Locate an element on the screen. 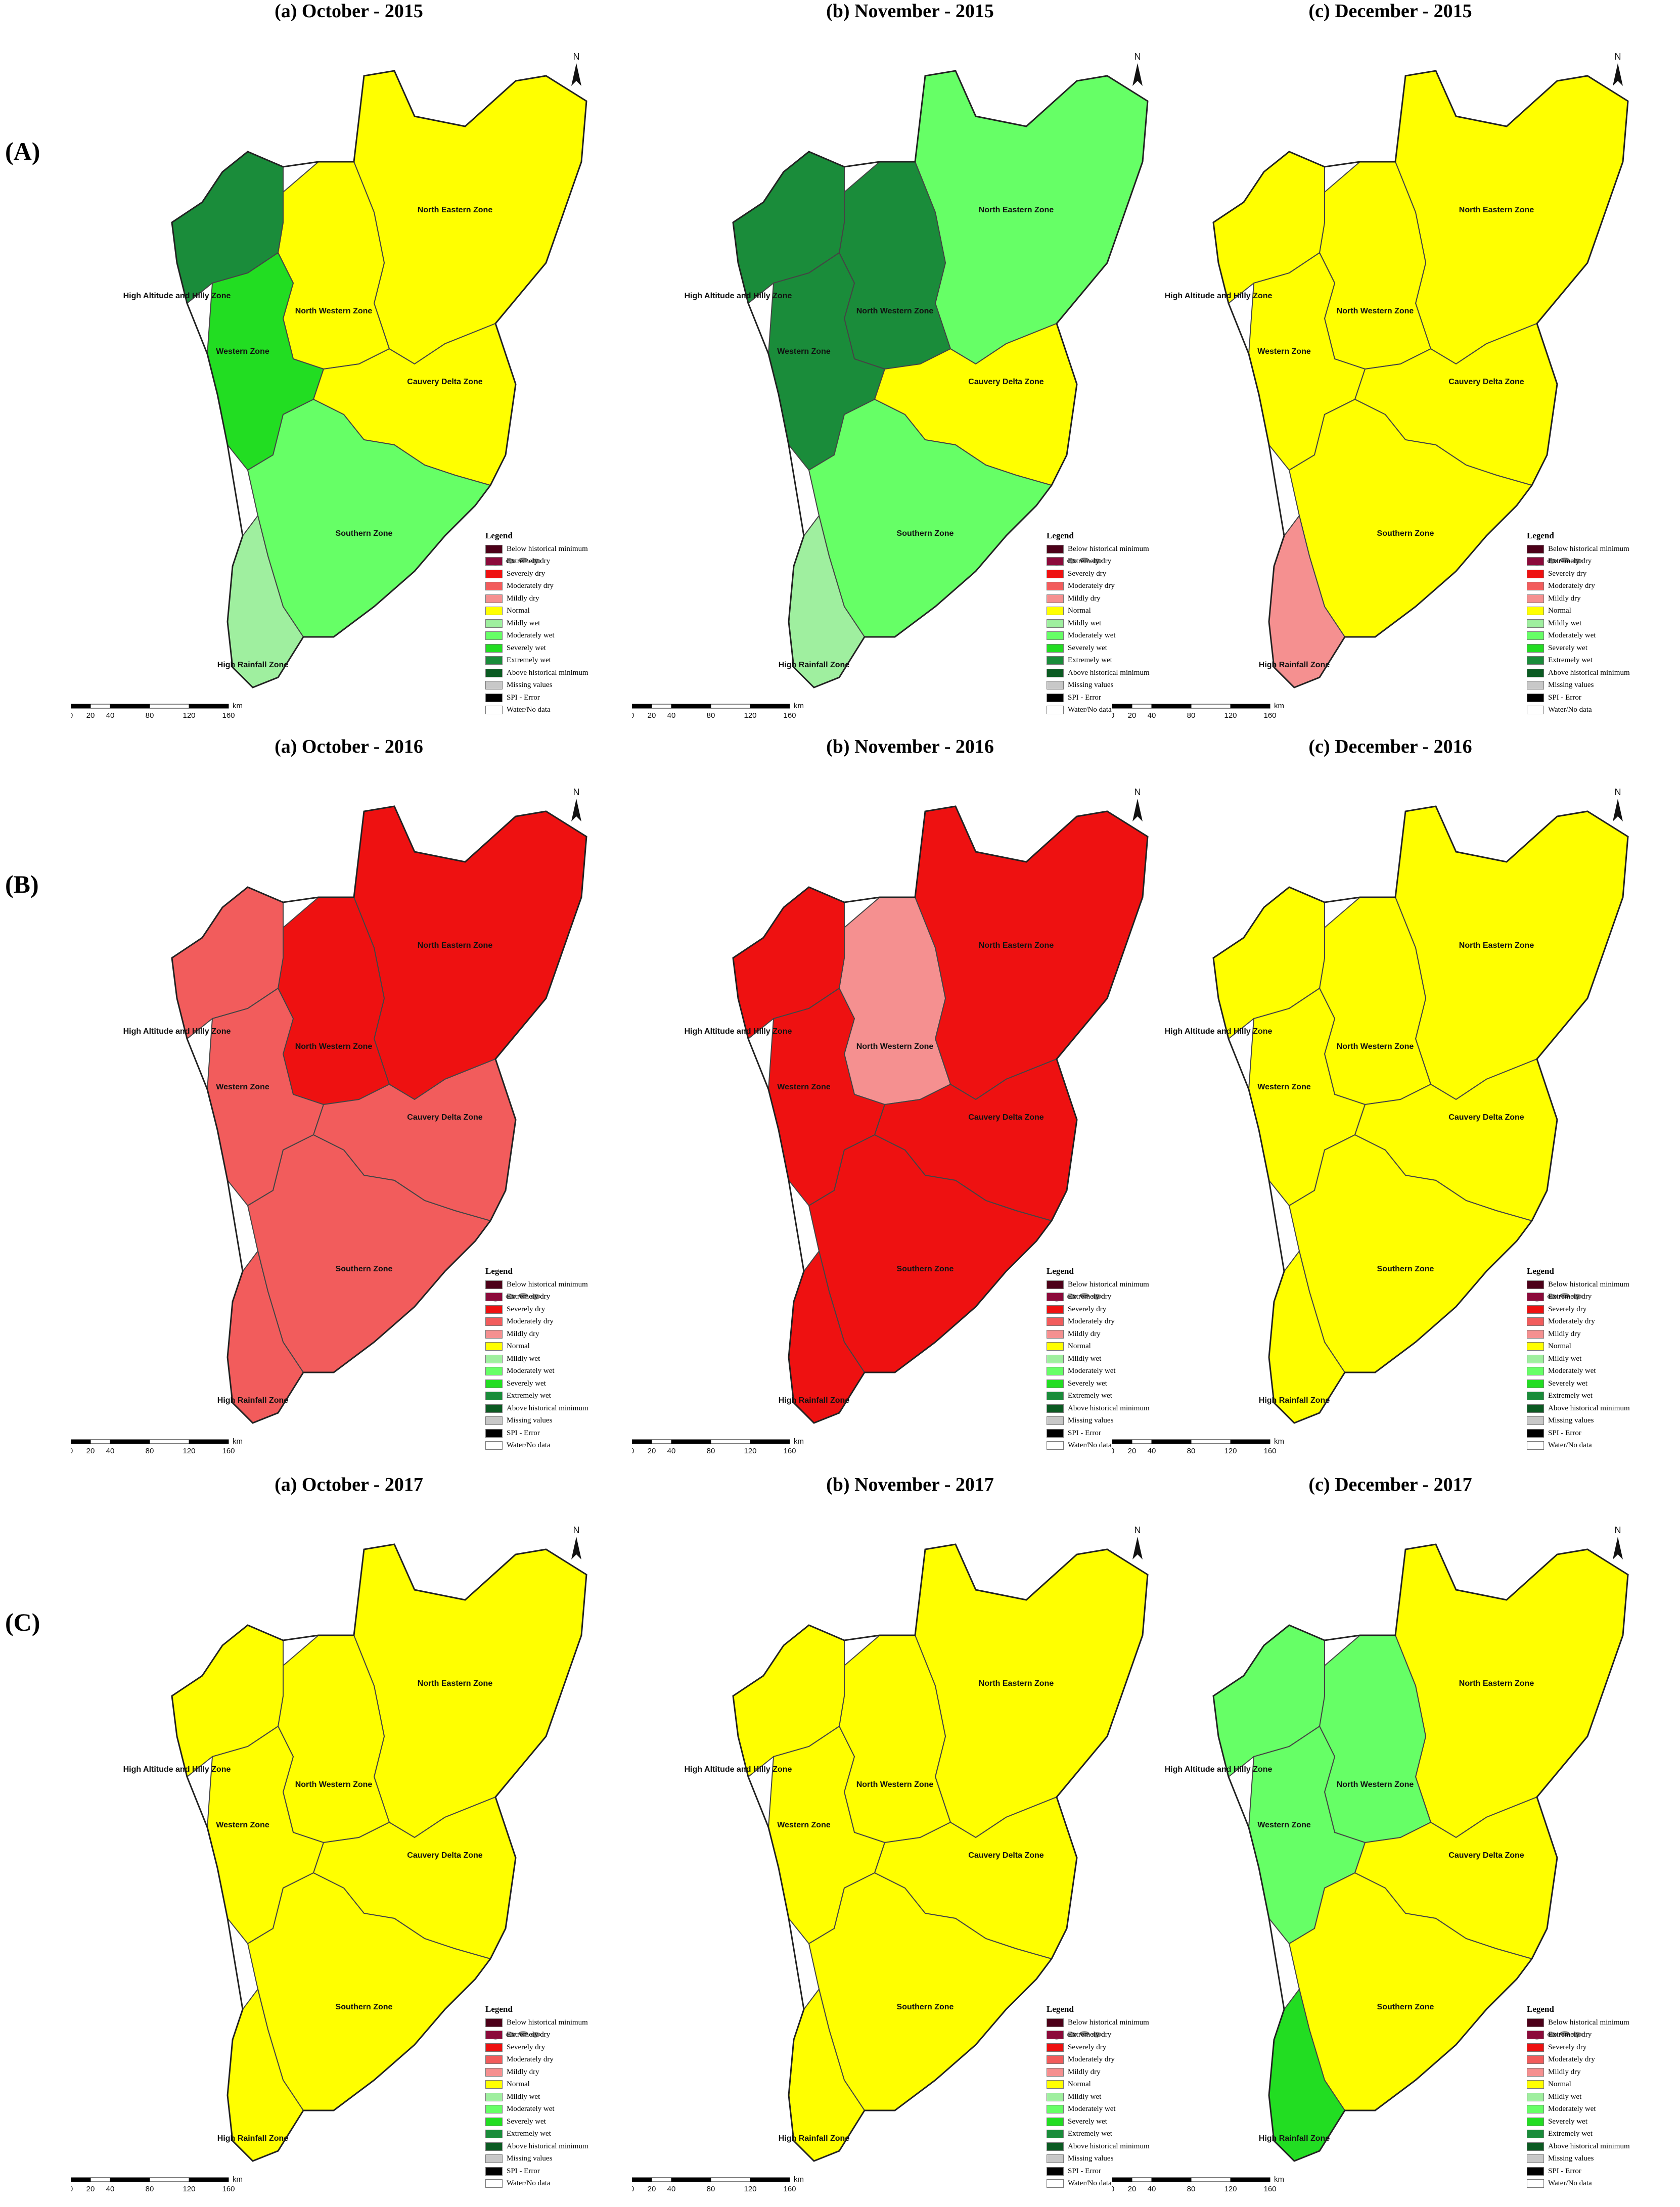 The width and height of the screenshot is (1680, 2207). legend-item: Severely dry is located at coordinates (536, 574).